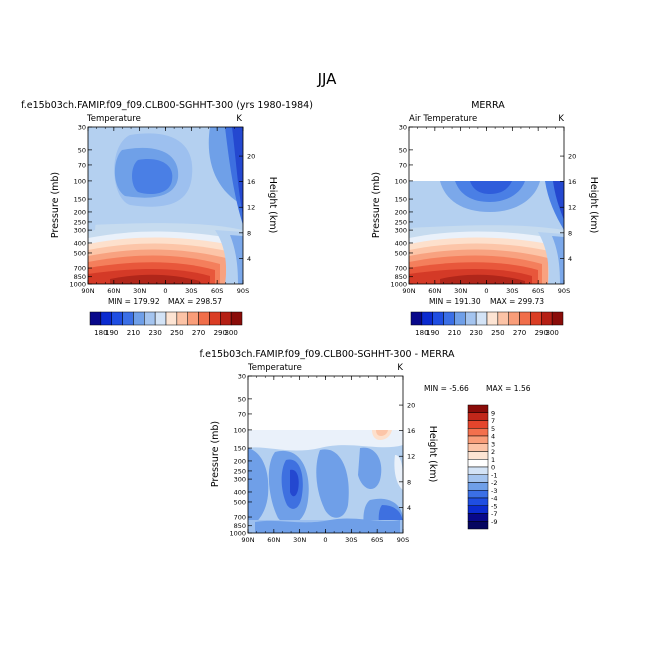  What do you see at coordinates (191, 291) in the screenshot?
I see `panel-model-lat-label: 30S` at bounding box center [191, 291].